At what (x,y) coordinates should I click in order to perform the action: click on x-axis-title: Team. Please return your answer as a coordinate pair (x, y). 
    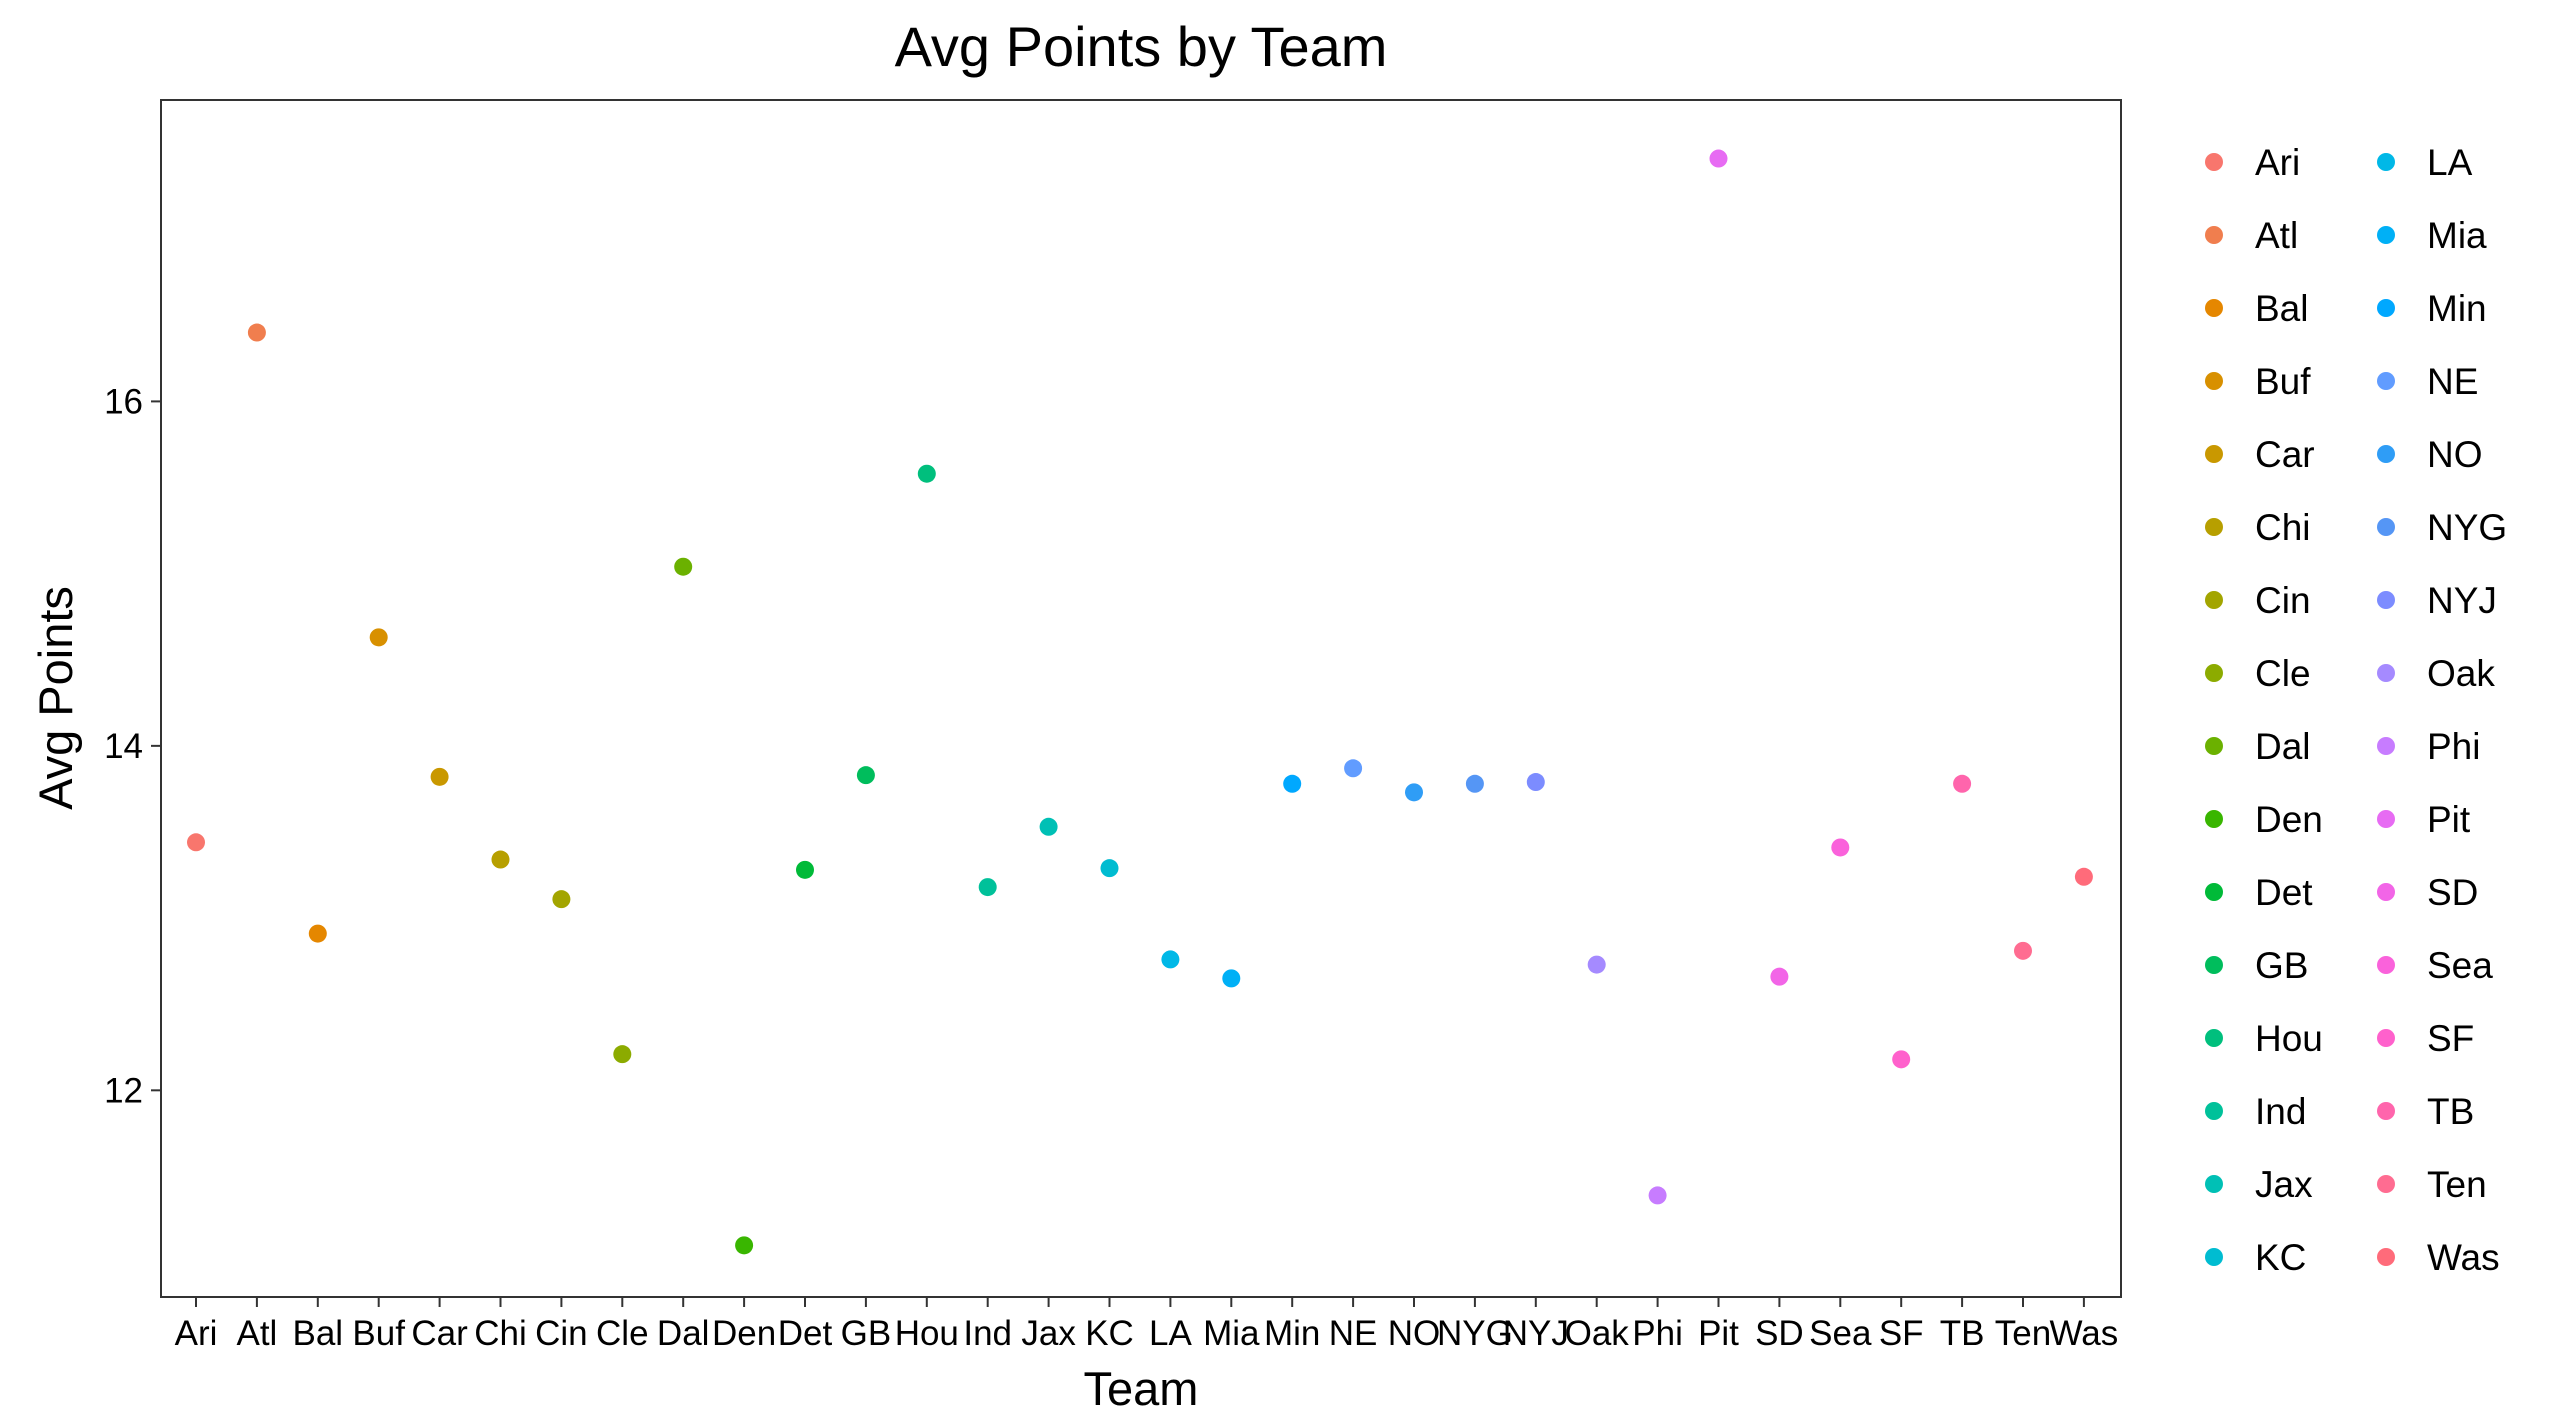
    Looking at the image, I should click on (1141, 1388).